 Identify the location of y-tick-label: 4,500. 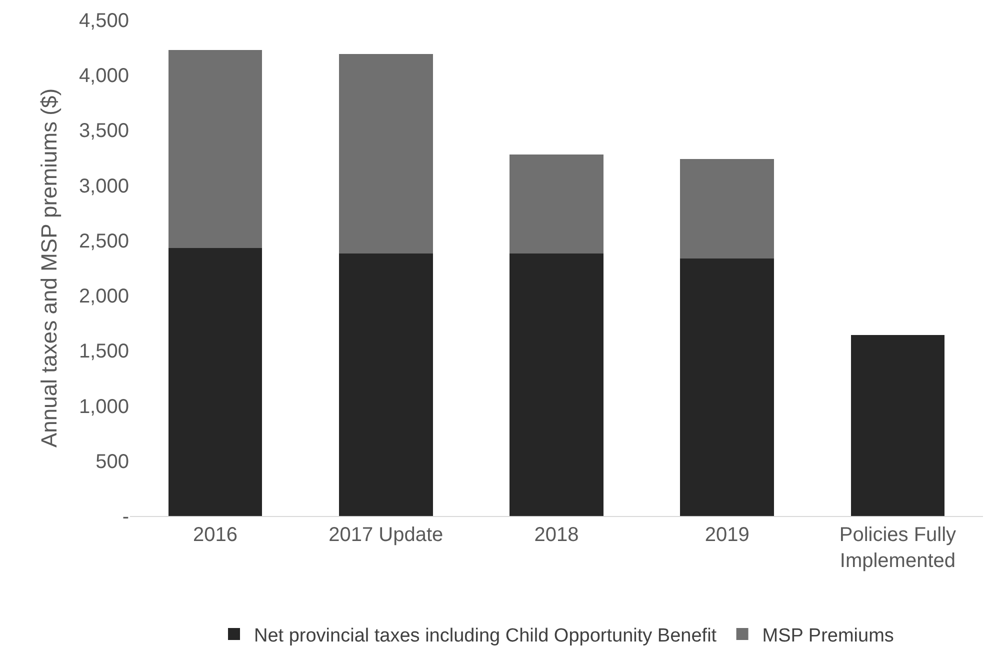
(103, 21).